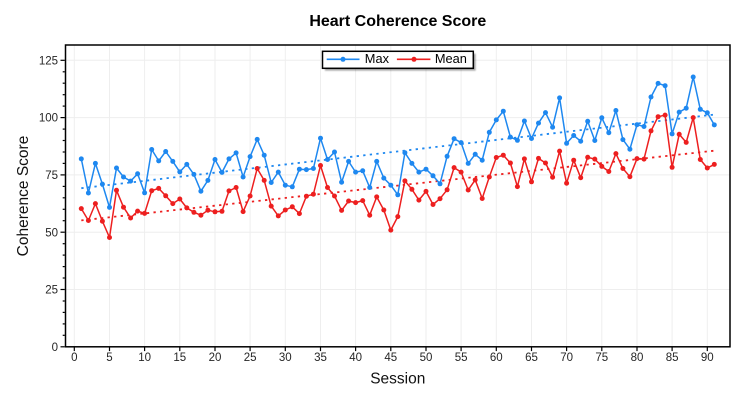 The height and width of the screenshot is (400, 756). I want to click on svg-text: Max, so click(377, 58).